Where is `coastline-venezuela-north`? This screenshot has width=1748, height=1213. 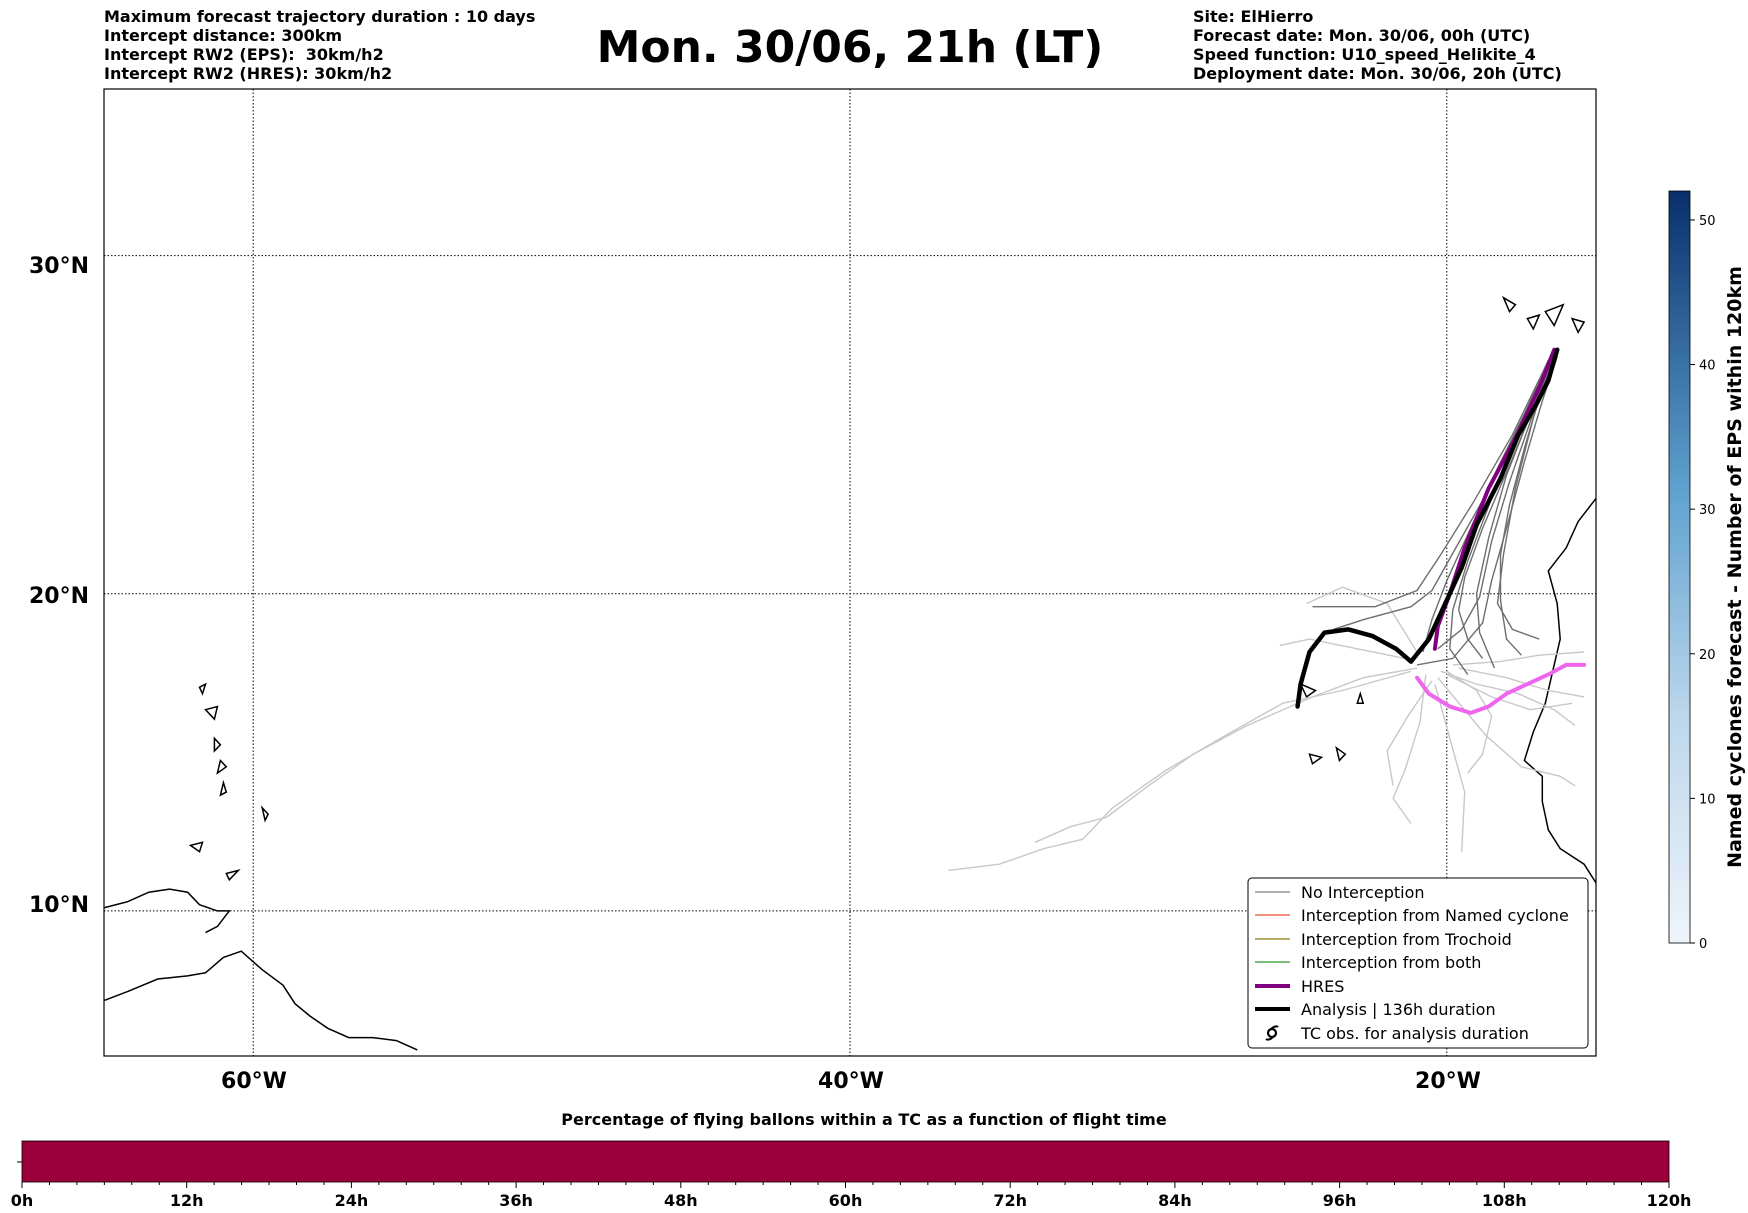
coastline-venezuela-north is located at coordinates (167, 911).